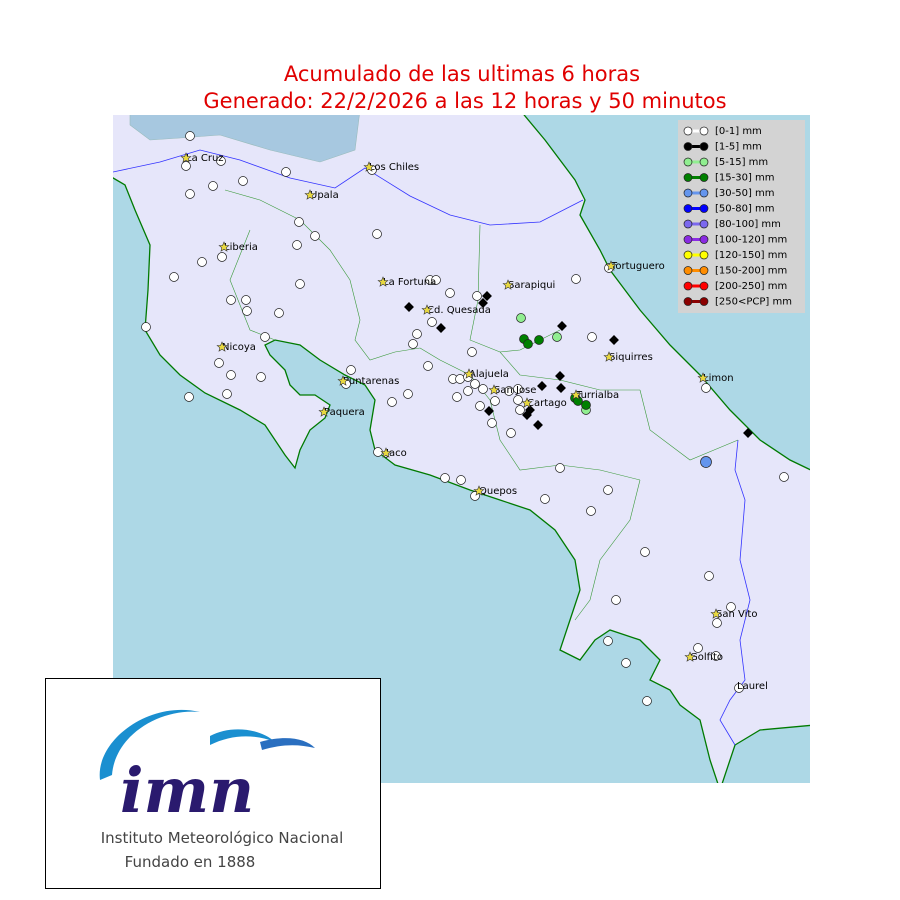 This screenshot has width=900, height=900. Describe the element at coordinates (371, 381) in the screenshot. I see `place-label: Puntarenas` at that location.